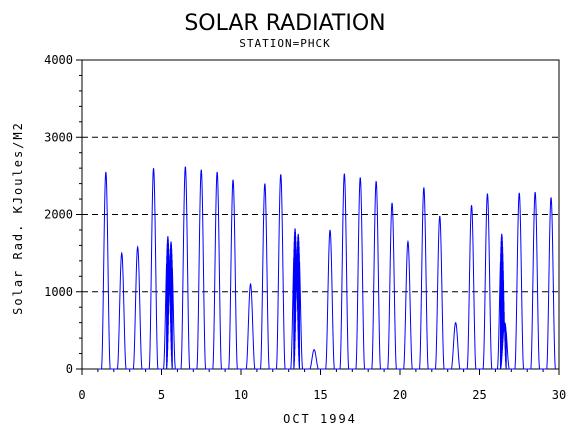 The height and width of the screenshot is (430, 570). What do you see at coordinates (284, 43) in the screenshot?
I see `chart-subtitle: STATION=PHCK` at bounding box center [284, 43].